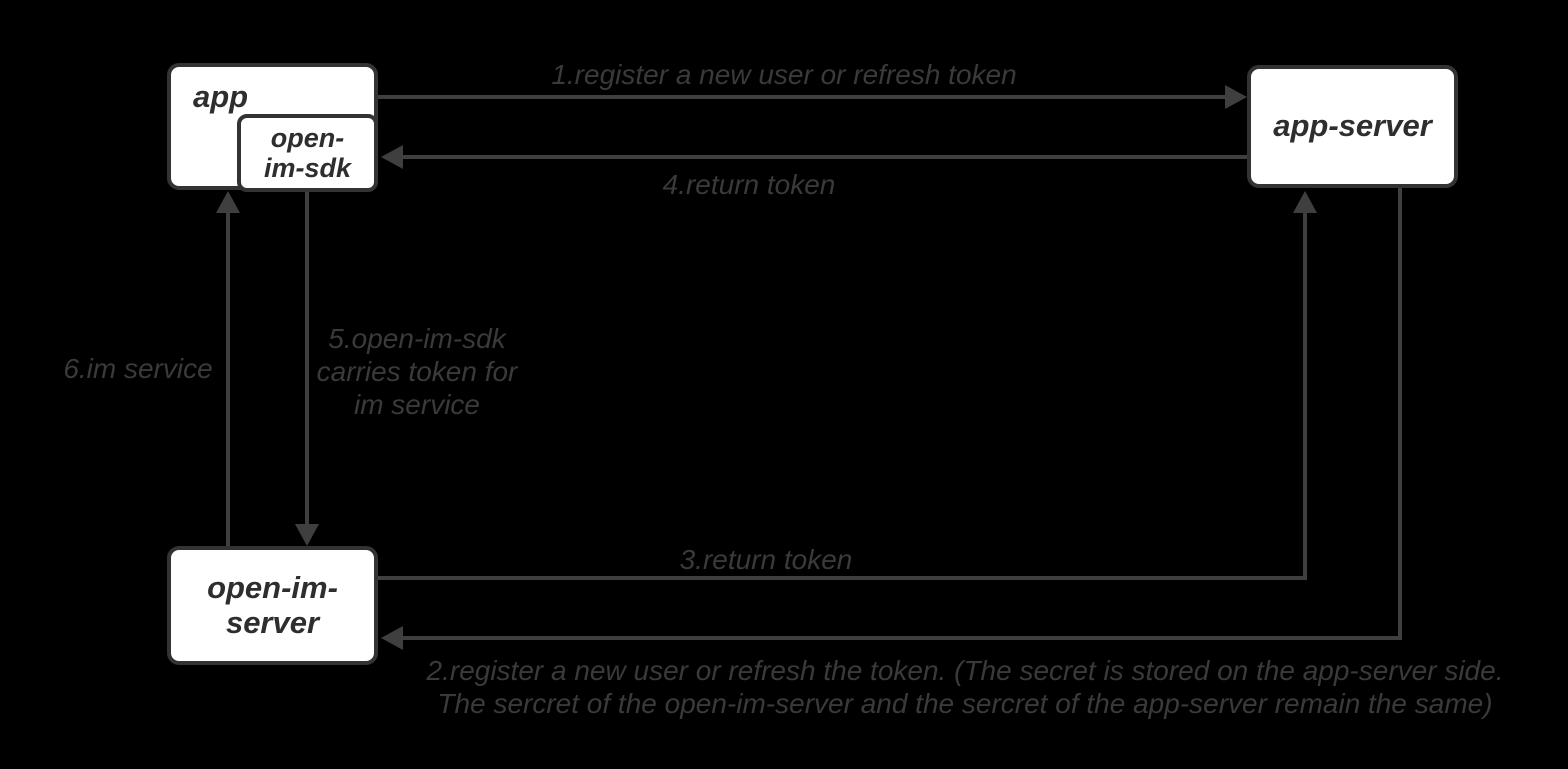 Image resolution: width=1568 pixels, height=769 pixels. What do you see at coordinates (221, 96) in the screenshot?
I see `node-app-label: app` at bounding box center [221, 96].